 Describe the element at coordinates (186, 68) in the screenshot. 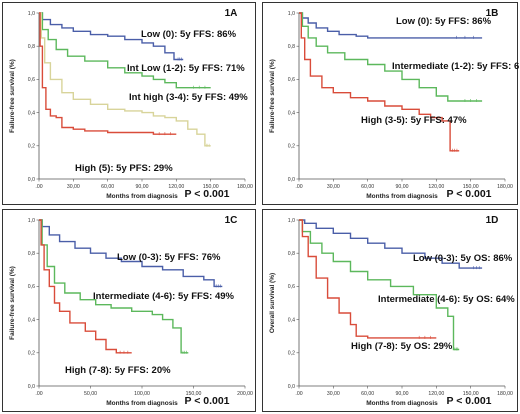

I see `curve-annotation-2: Int Low (1-2): 5y FFS: 71%` at that location.